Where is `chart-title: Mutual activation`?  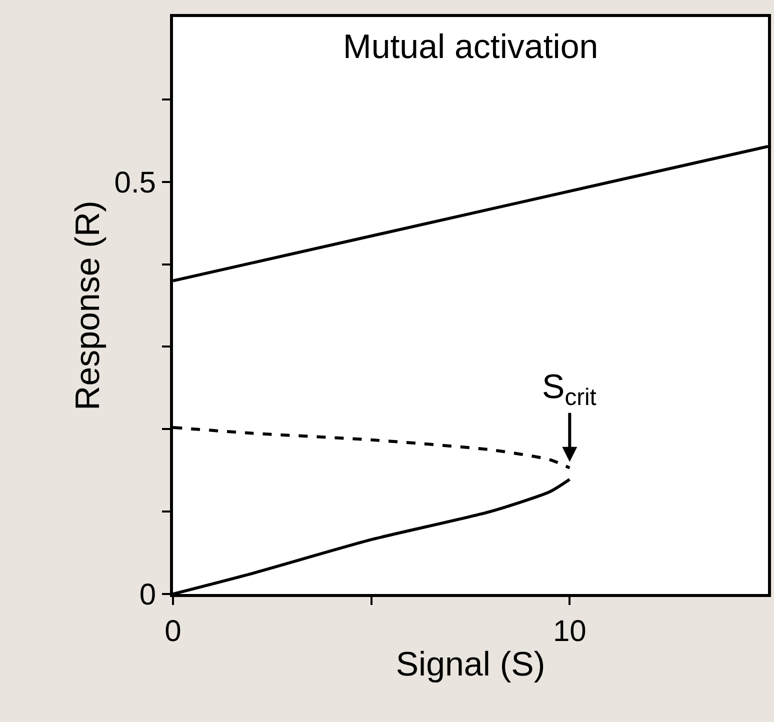 chart-title: Mutual activation is located at coordinates (470, 47).